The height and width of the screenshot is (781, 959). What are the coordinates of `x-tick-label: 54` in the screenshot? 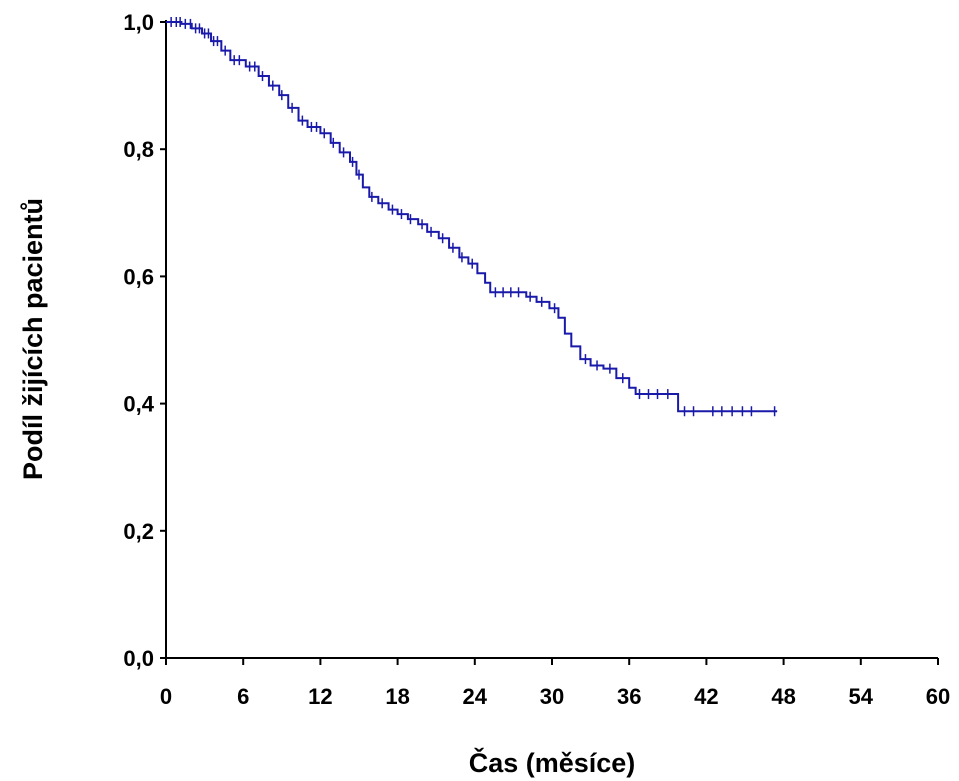 It's located at (861, 696).